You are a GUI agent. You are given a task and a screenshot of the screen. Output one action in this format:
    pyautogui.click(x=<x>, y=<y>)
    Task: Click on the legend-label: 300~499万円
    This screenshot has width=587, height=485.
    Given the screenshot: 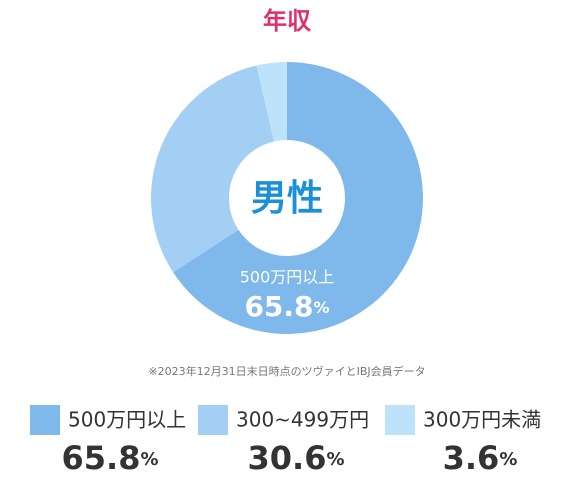 What is the action you would take?
    pyautogui.click(x=302, y=420)
    